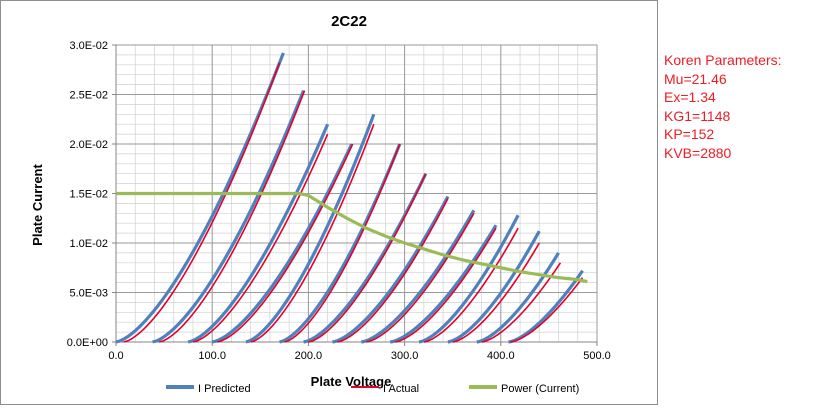 The image size is (831, 408). I want to click on x-tick-label: 300.0, so click(405, 356).